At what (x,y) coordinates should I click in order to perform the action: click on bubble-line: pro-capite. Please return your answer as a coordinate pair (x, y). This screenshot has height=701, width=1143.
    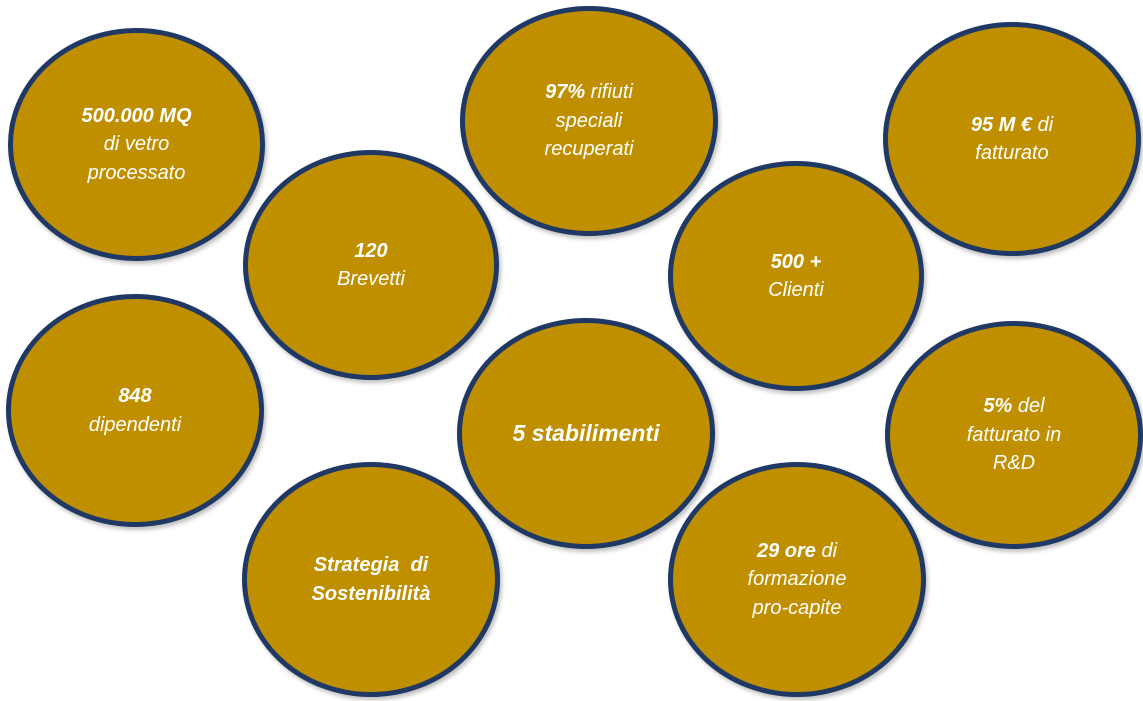
    Looking at the image, I should click on (797, 607).